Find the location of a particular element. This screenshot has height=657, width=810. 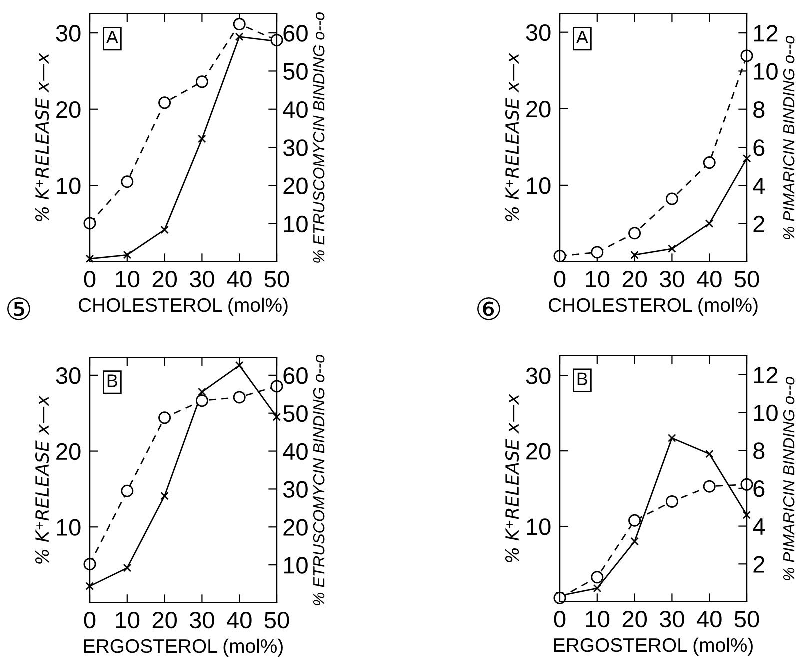

text: ⑤ is located at coordinates (19, 308).